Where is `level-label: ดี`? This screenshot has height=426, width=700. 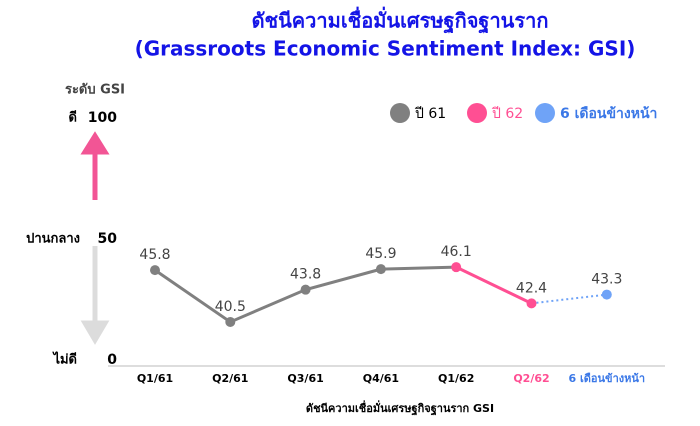
level-label: ดี is located at coordinates (73, 118).